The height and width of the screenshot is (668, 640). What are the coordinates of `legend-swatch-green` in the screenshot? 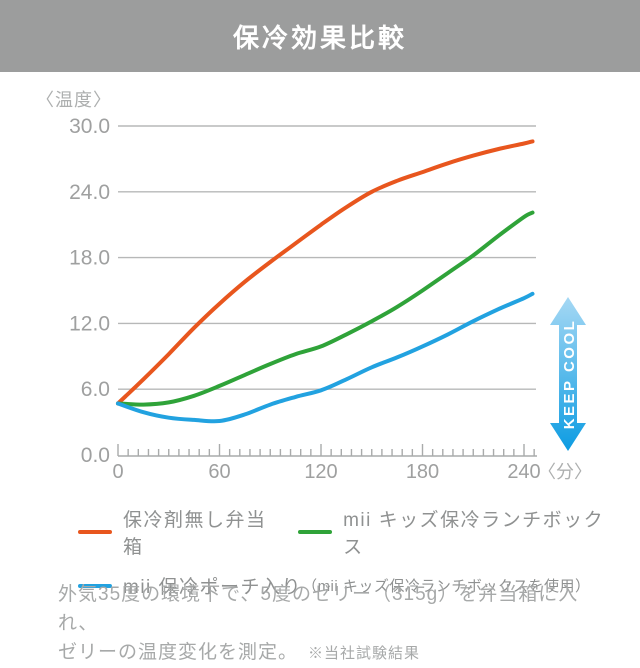 It's located at (315, 532).